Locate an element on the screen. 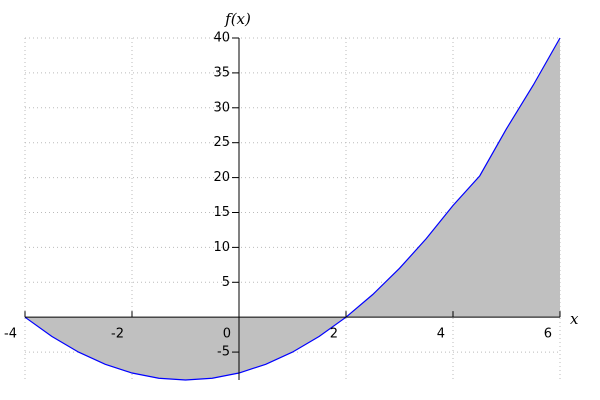  y-tick-label: 35 is located at coordinates (221, 72).